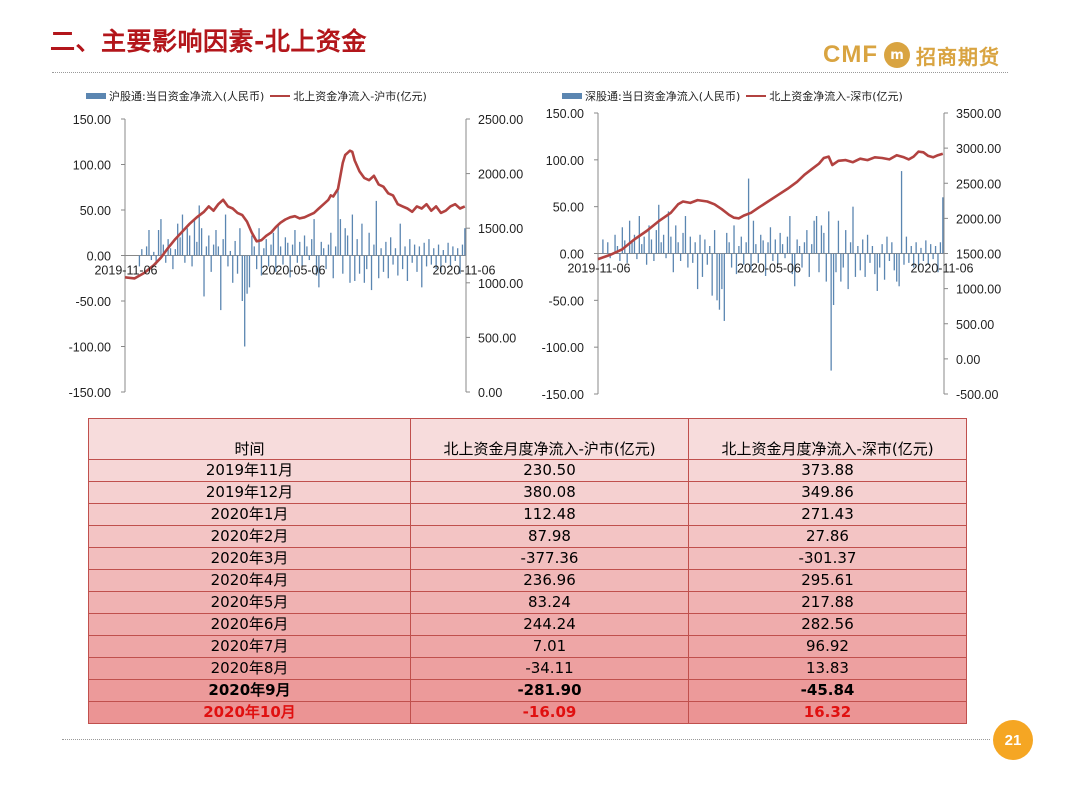  Describe the element at coordinates (978, 255) in the screenshot. I see `right-y-tick-label: 1500.00` at that location.